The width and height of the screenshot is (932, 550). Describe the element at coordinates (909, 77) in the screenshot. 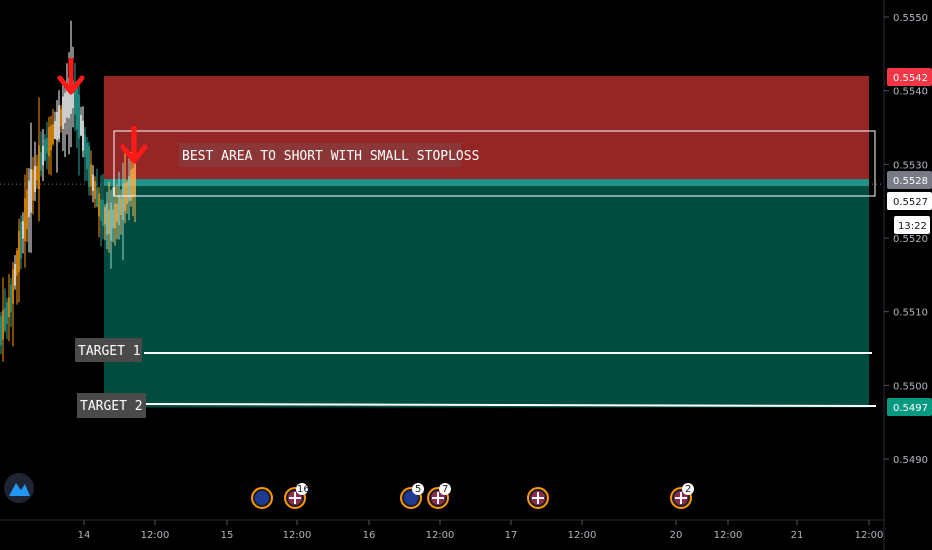

I see `stop-price-tag: 0.5542` at that location.